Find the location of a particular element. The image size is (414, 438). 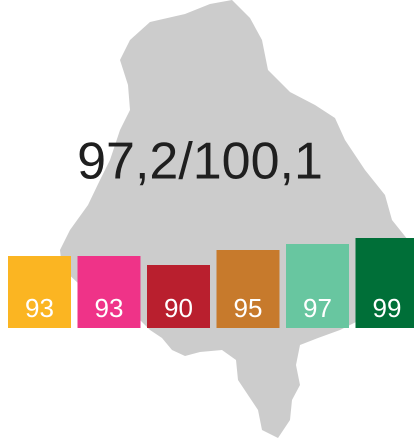

value-label: 97 is located at coordinates (317, 308).